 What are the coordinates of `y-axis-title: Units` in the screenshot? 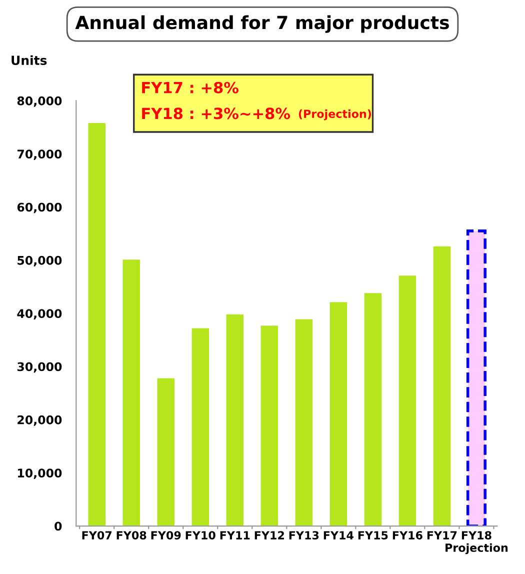 It's located at (29, 60).